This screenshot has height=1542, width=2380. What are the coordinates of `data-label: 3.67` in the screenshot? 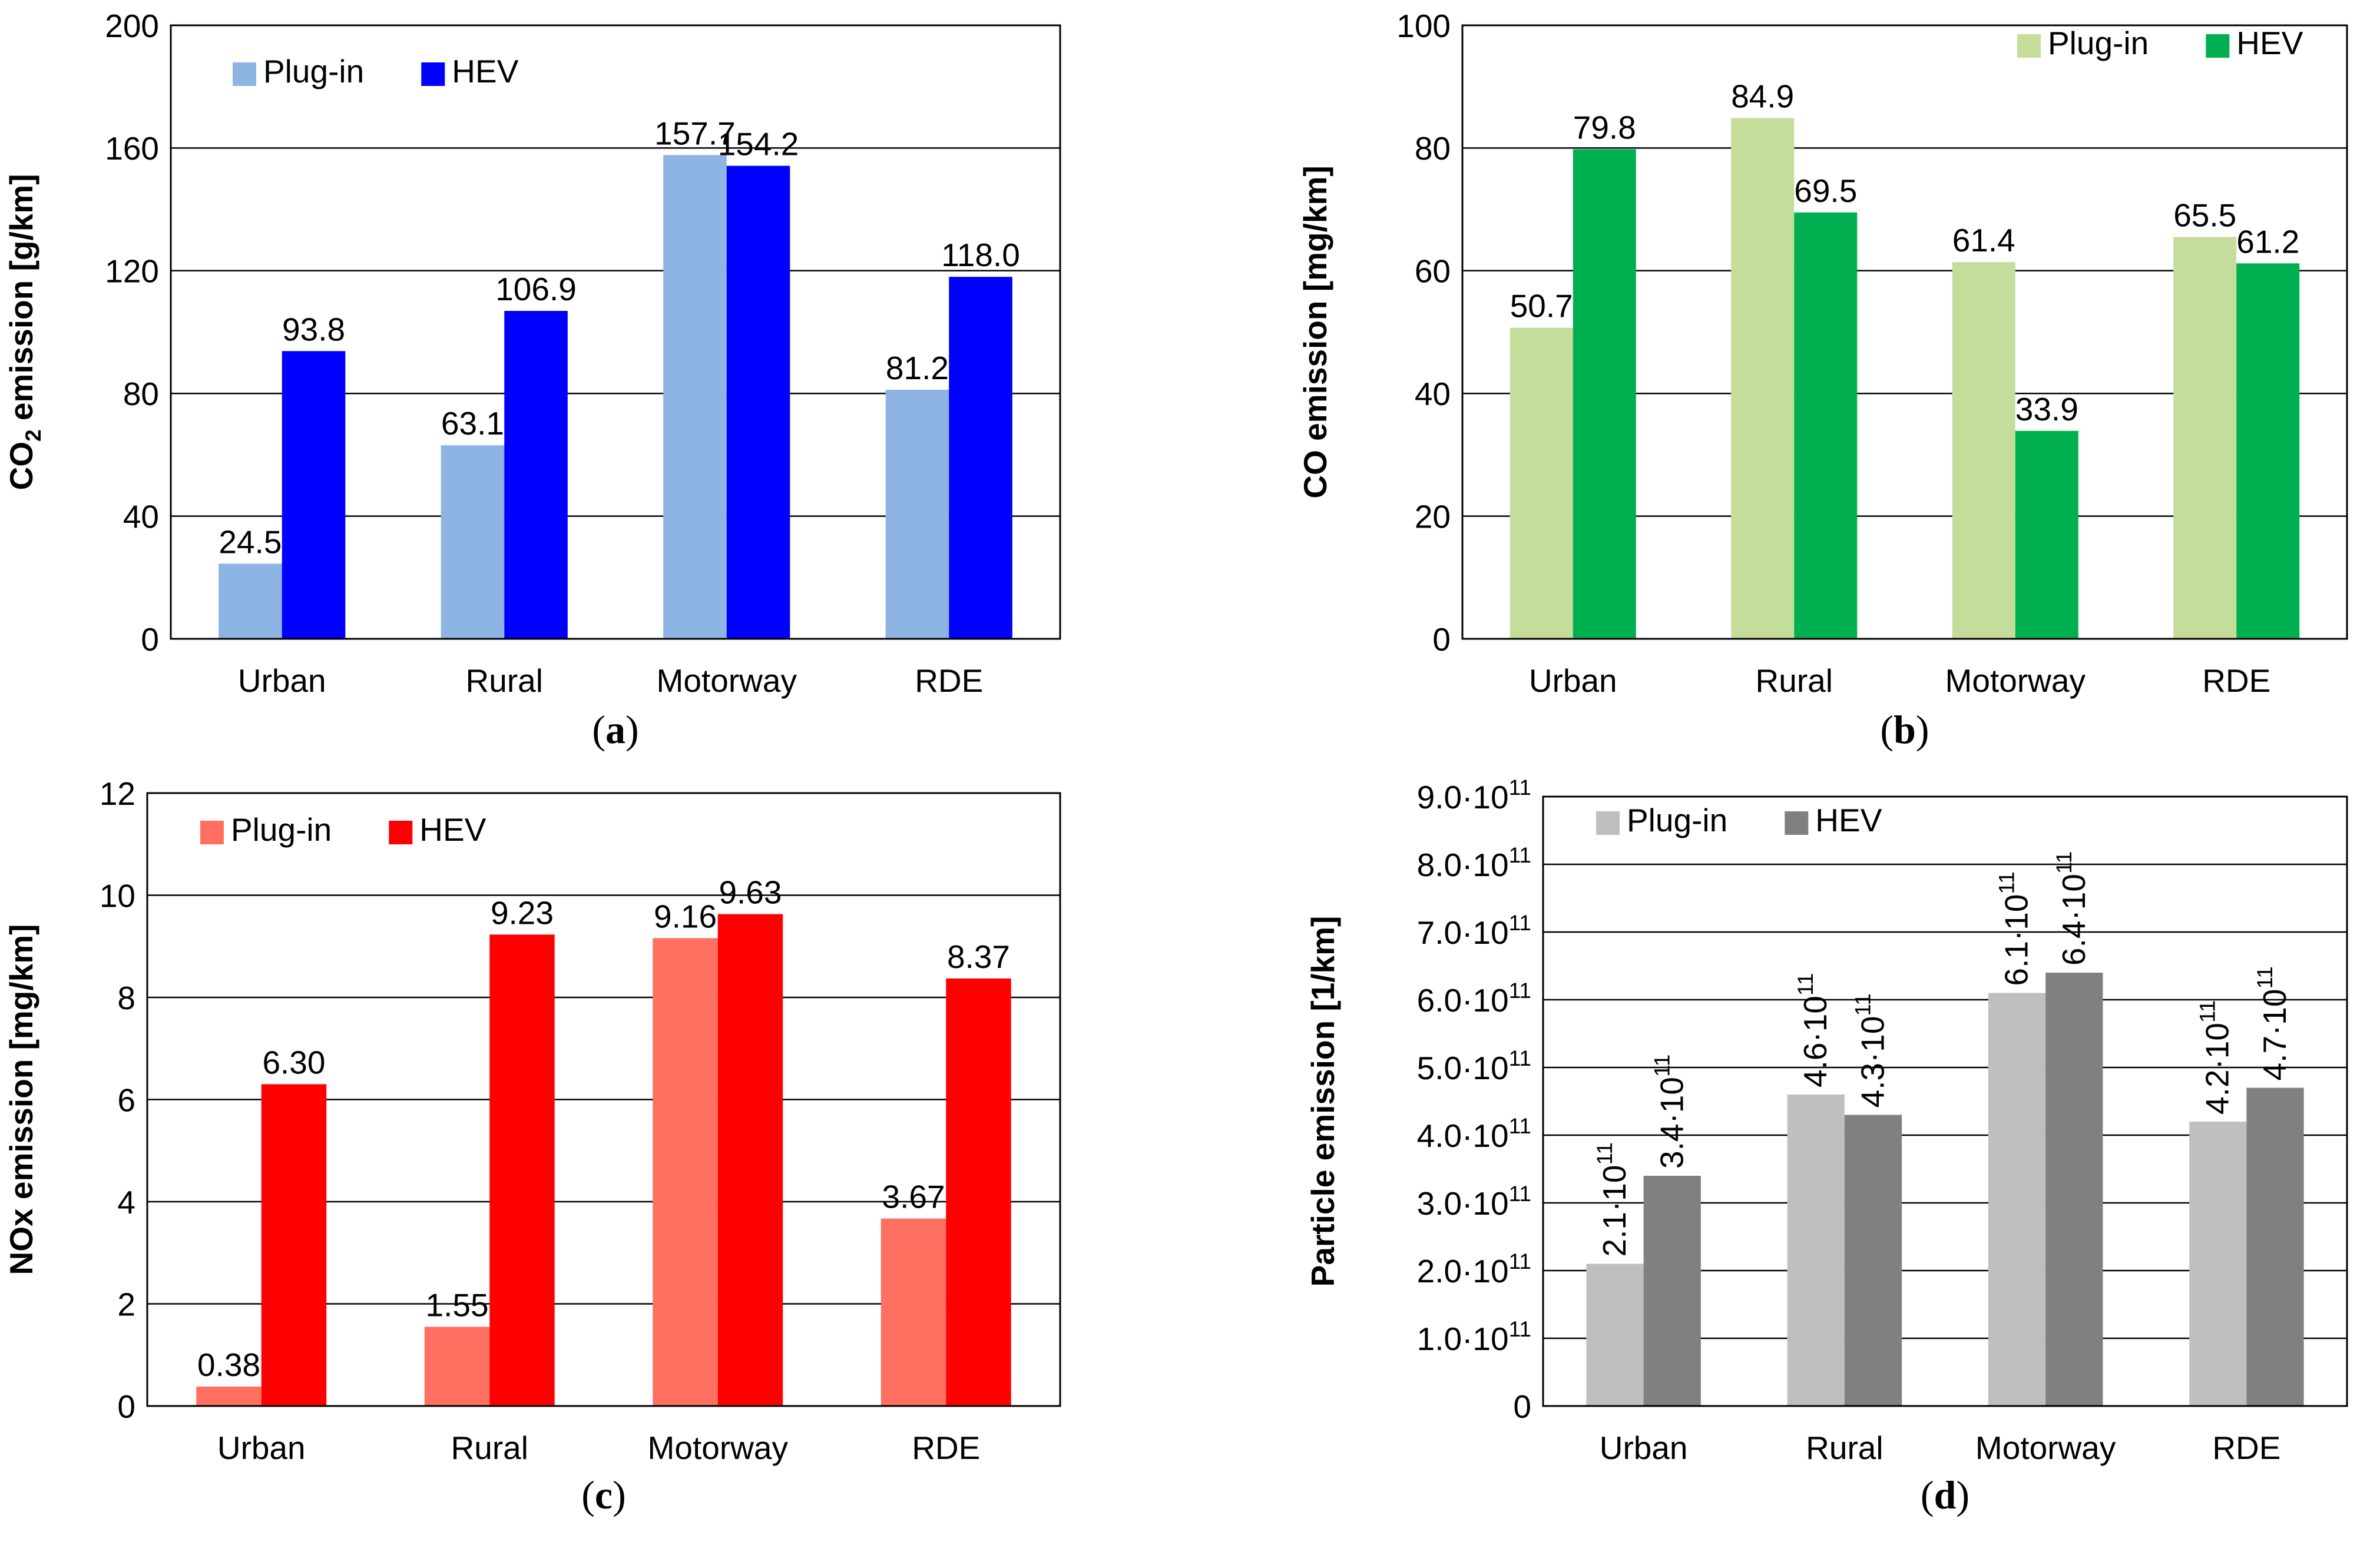 It's located at (913, 1197).